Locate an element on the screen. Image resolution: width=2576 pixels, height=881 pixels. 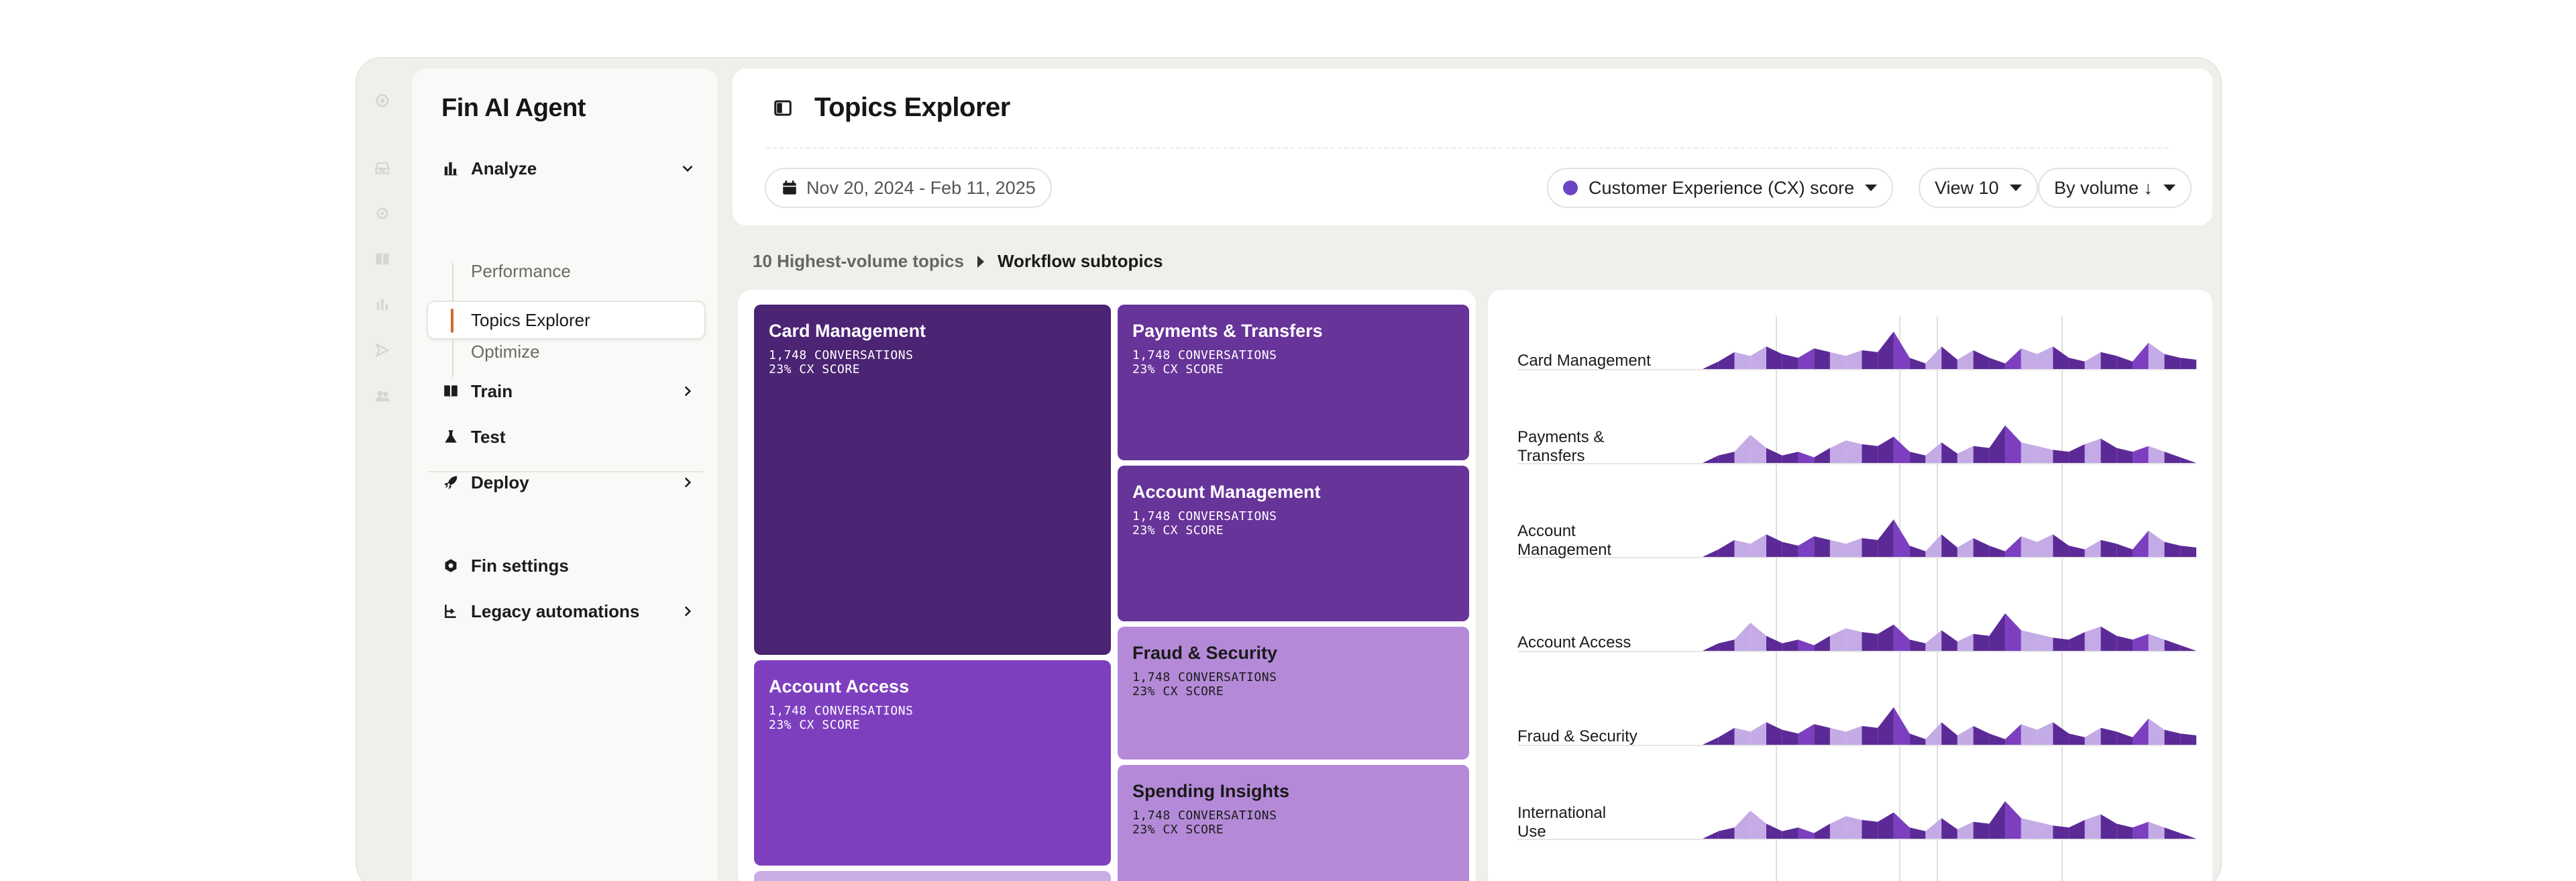
sparkline-label: Account Management is located at coordinates (1564, 540).